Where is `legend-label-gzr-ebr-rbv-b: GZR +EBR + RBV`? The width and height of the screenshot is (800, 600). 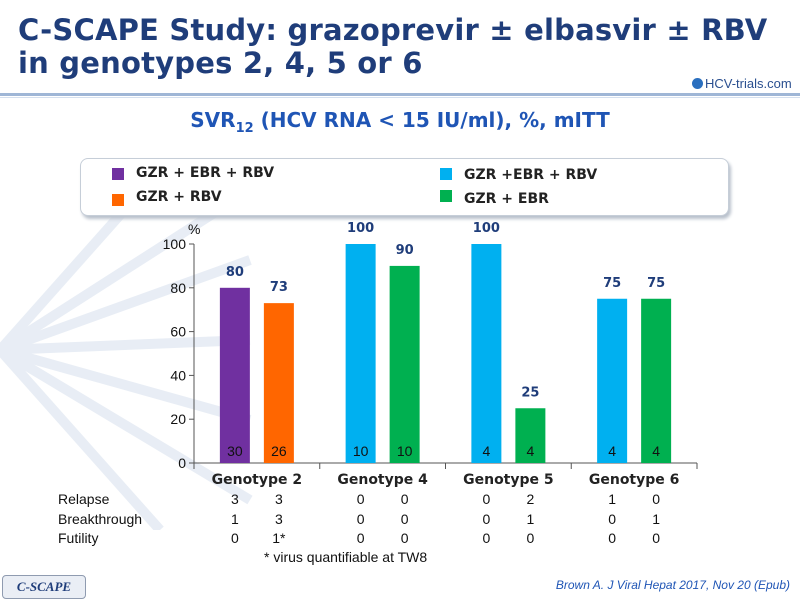
legend-label-gzr-ebr-rbv-b: GZR +EBR + RBV is located at coordinates (531, 175).